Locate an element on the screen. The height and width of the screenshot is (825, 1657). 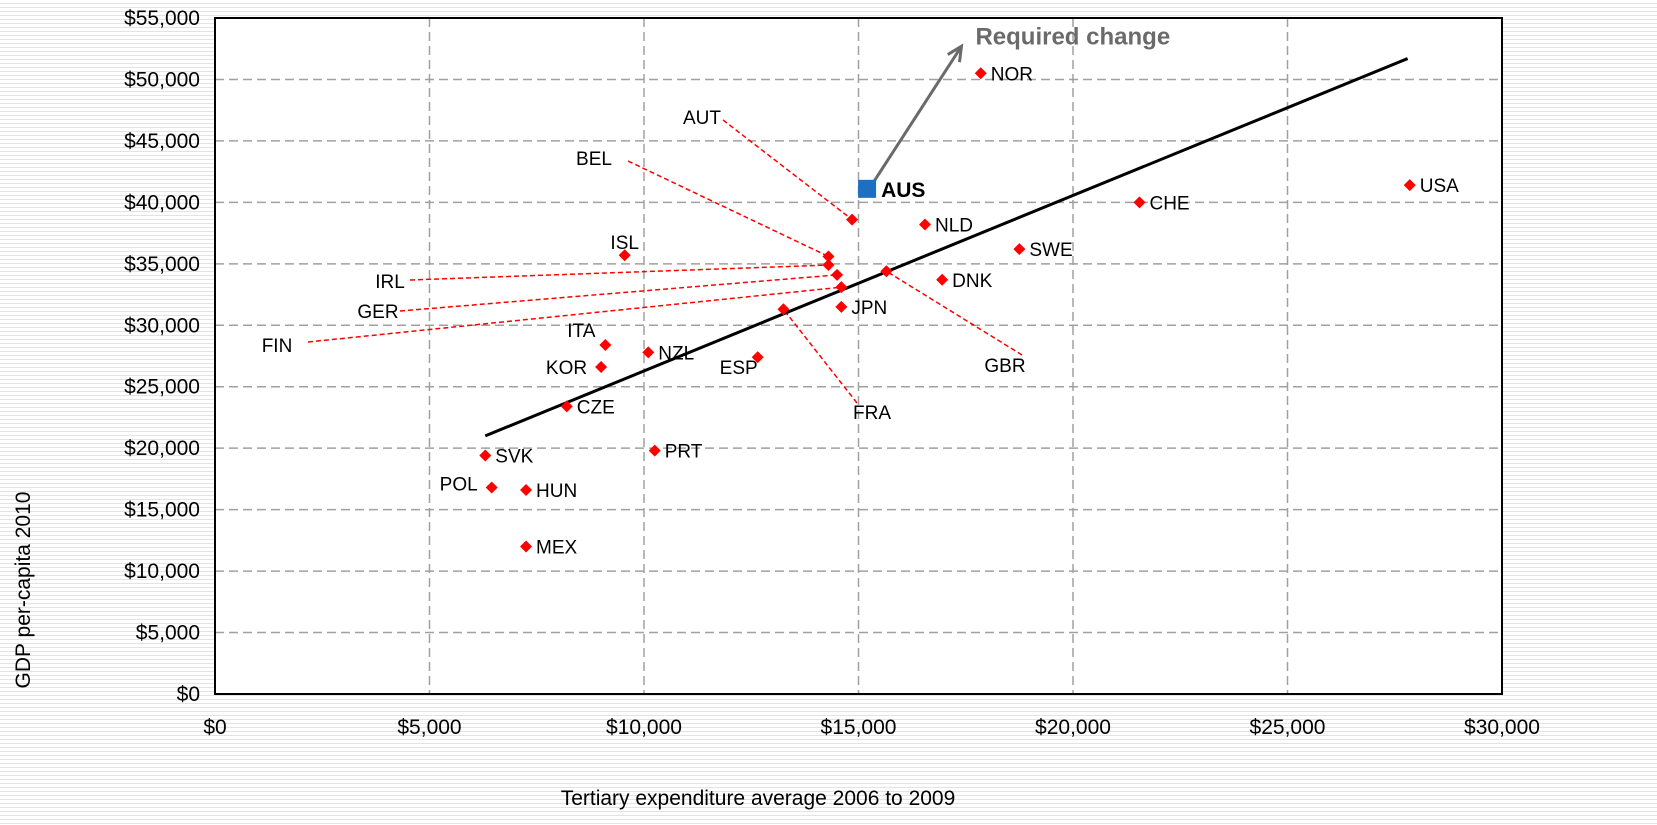
point-label: NZL is located at coordinates (676, 353).